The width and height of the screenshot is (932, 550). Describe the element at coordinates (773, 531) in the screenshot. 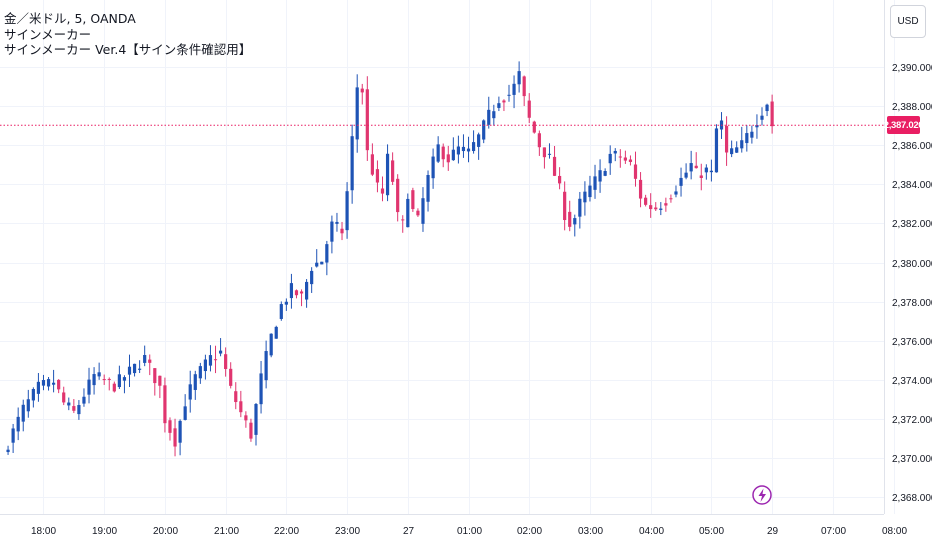

I see `time-tick-label: 29` at that location.